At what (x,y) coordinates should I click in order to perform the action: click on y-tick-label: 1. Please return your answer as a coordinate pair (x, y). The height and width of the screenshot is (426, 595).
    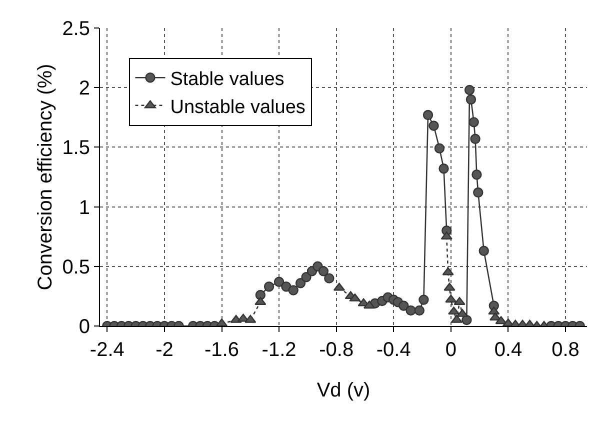
    Looking at the image, I should click on (84, 207).